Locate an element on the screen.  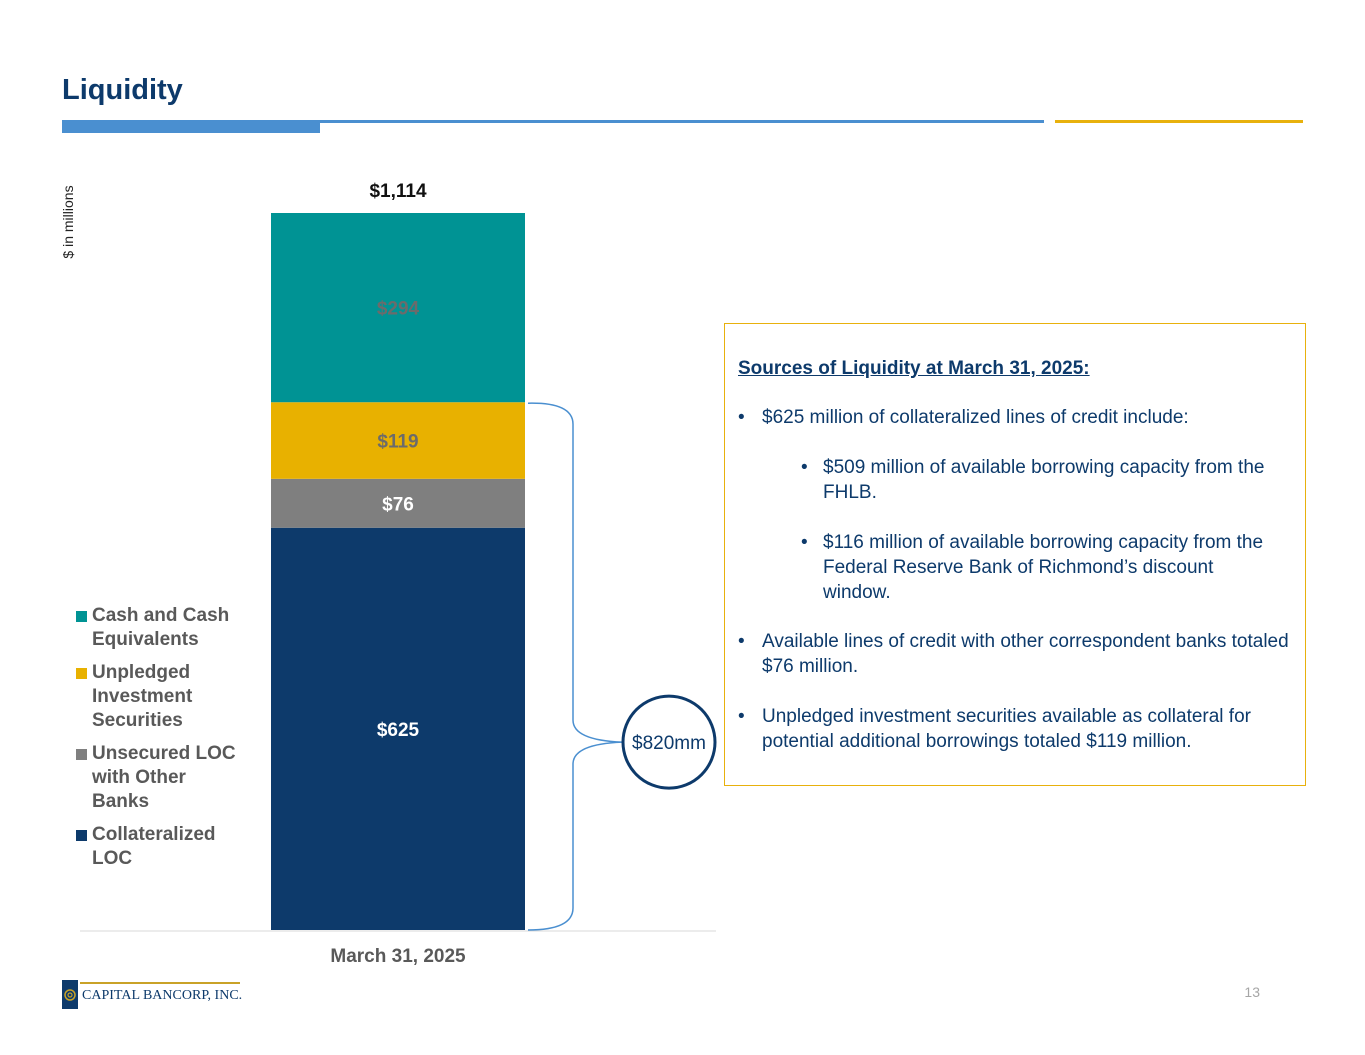
data-label-2: $76 is located at coordinates (398, 504).